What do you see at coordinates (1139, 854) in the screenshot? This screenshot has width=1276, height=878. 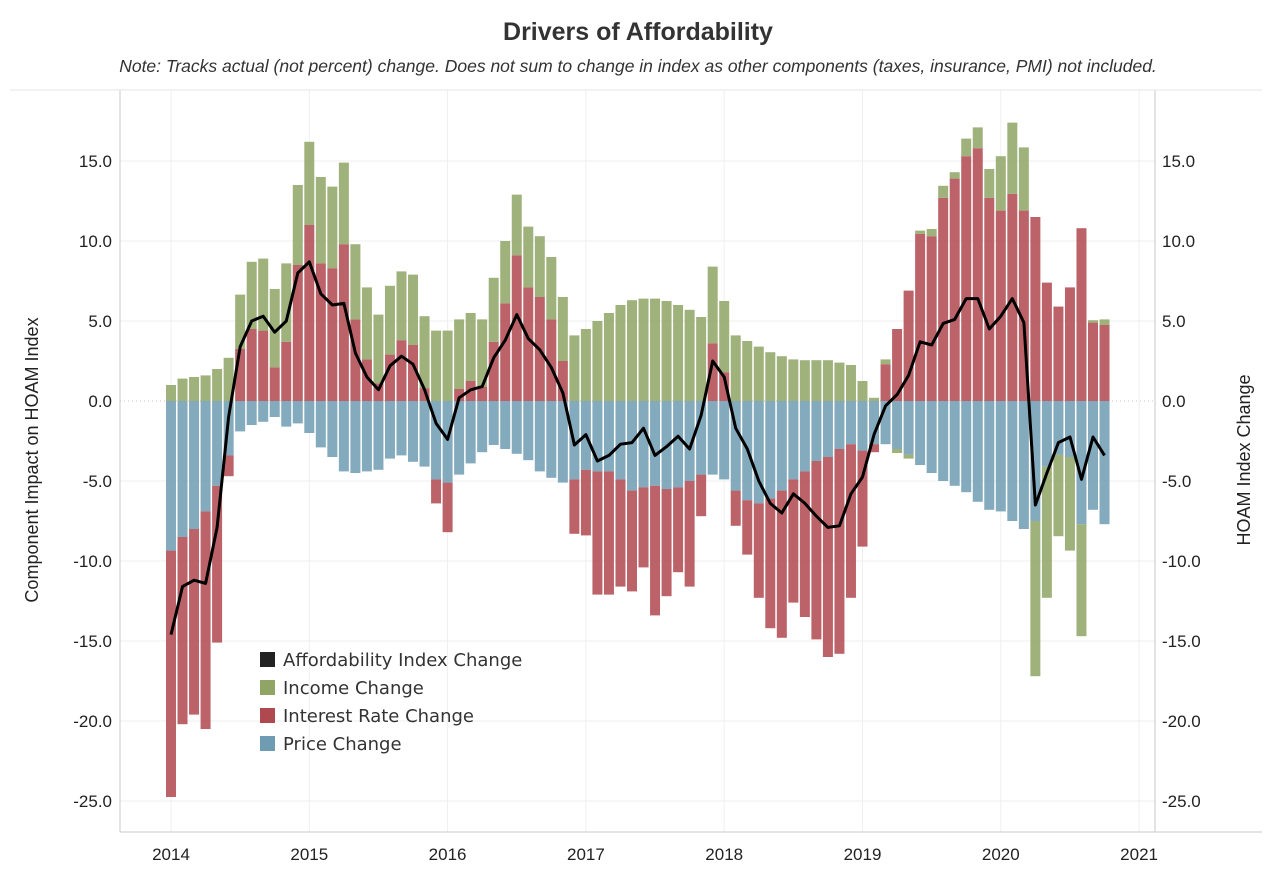 I see `x-tick-label: 2021` at bounding box center [1139, 854].